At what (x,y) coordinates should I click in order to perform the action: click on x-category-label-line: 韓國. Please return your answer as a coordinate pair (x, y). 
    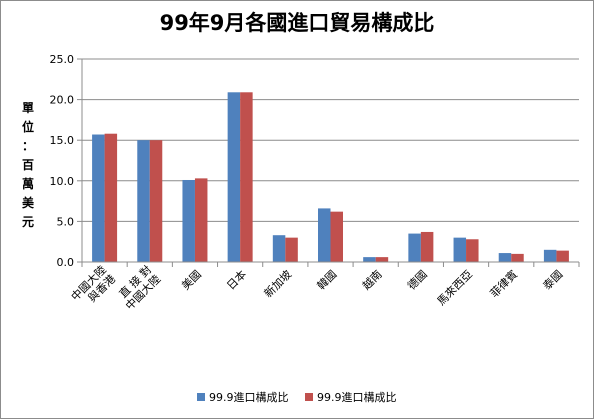
    Looking at the image, I should click on (327, 280).